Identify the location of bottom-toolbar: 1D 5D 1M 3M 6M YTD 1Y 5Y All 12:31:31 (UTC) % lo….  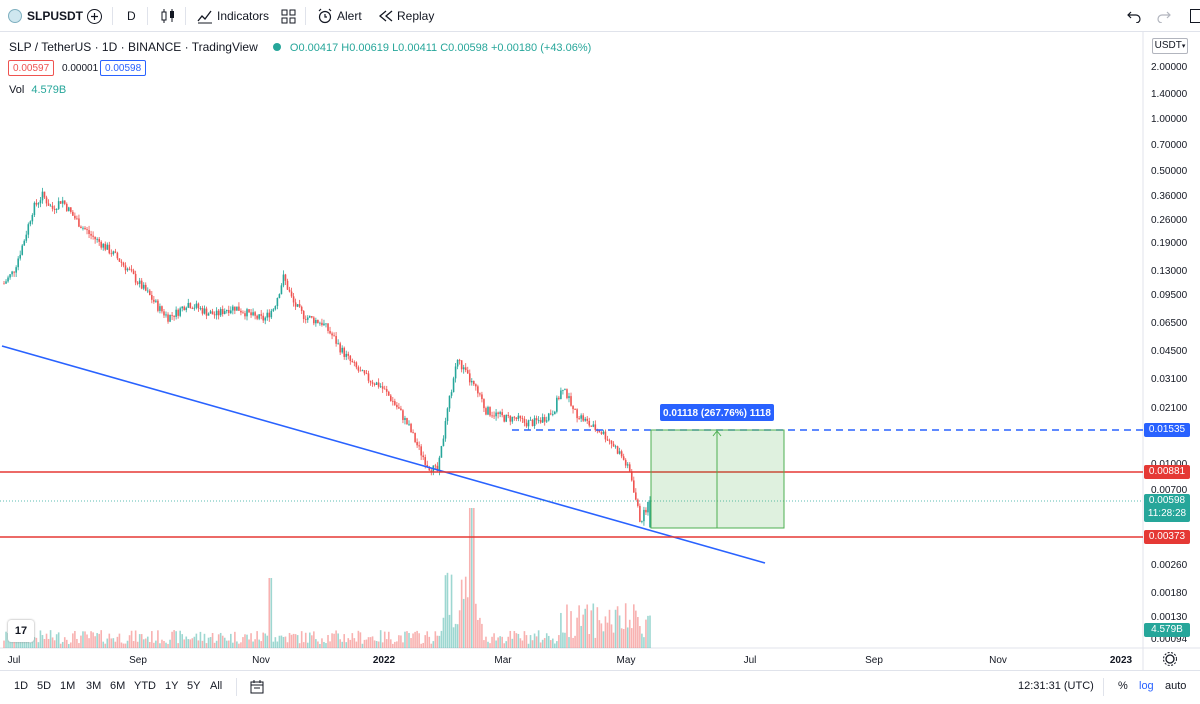
(600, 687).